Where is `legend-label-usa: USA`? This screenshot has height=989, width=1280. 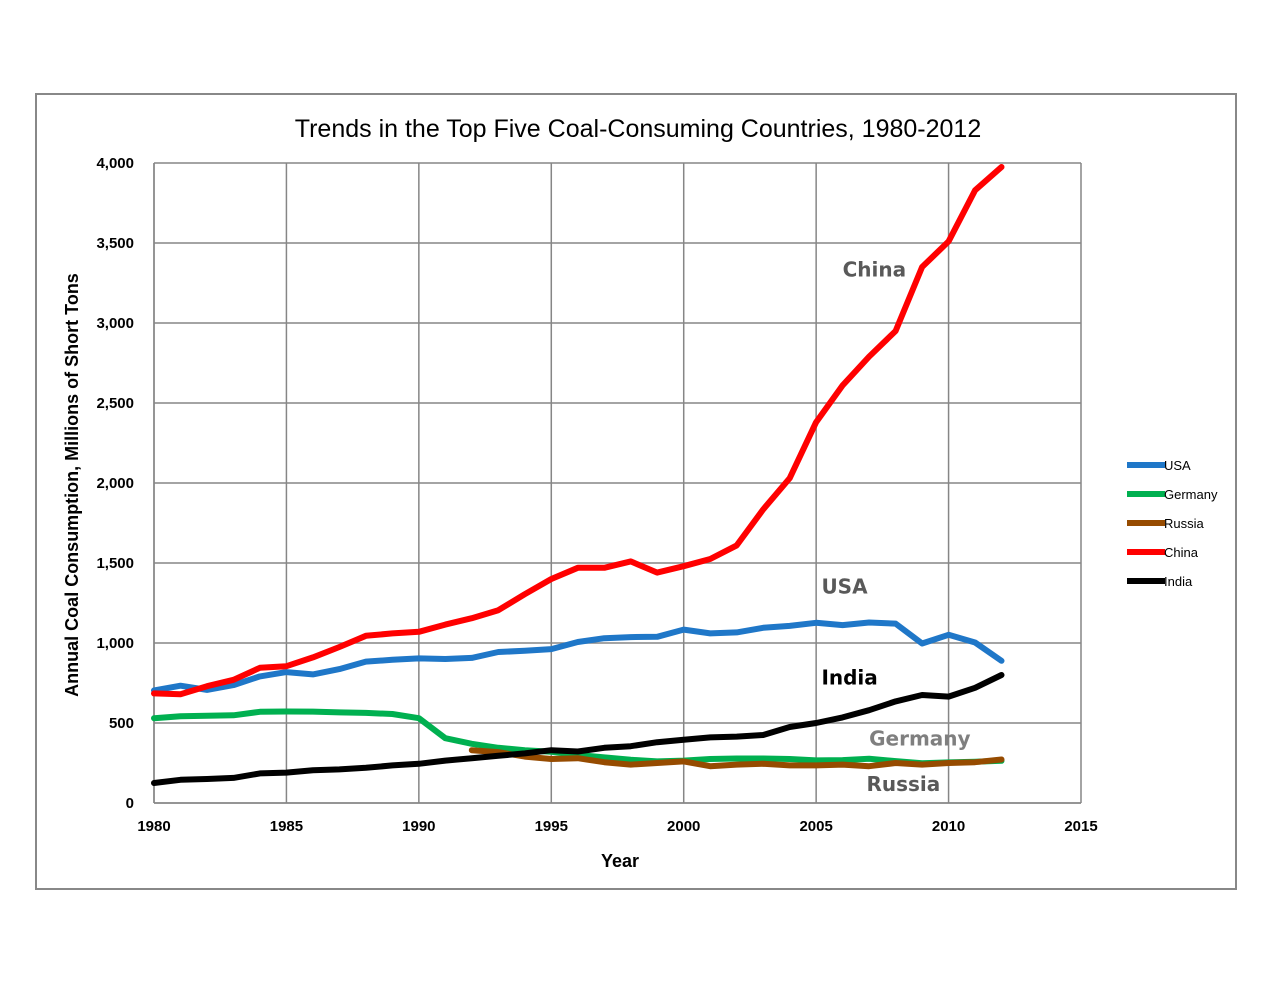
legend-label-usa: USA is located at coordinates (1177, 465).